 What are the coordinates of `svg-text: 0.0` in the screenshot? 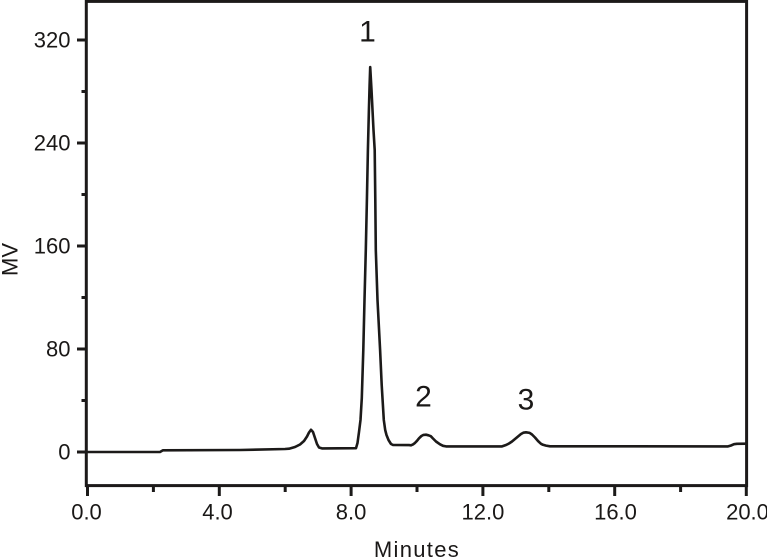 It's located at (86, 512).